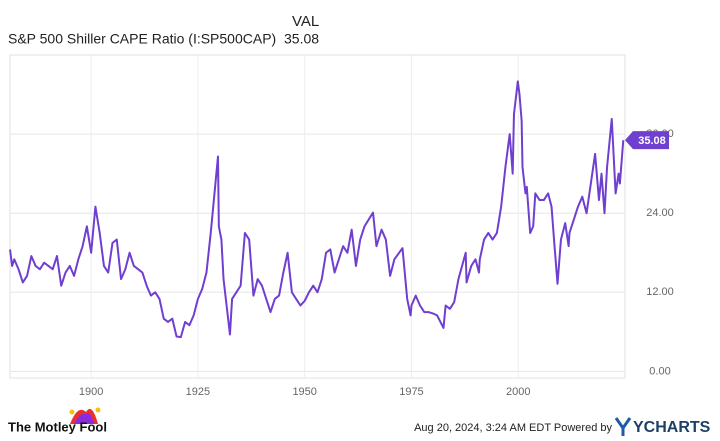 The width and height of the screenshot is (720, 441). What do you see at coordinates (57, 426) in the screenshot?
I see `credit: The Motley Fool` at bounding box center [57, 426].